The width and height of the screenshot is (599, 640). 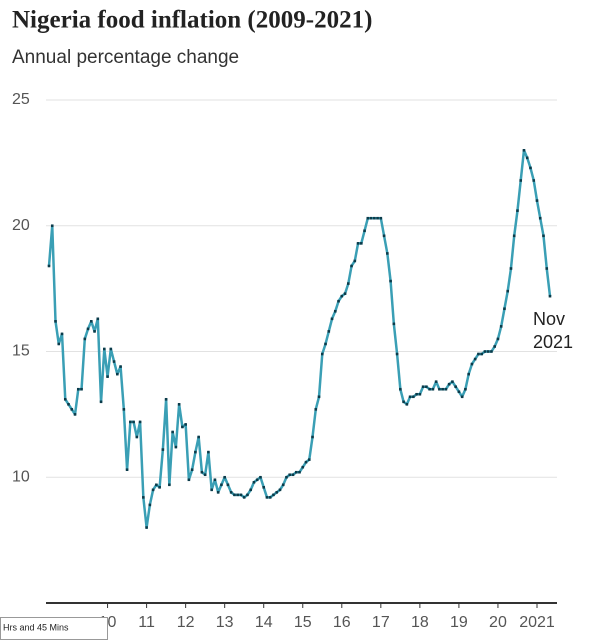 What do you see at coordinates (36, 627) in the screenshot?
I see `overlay-text: Hrs and 45 Mins` at bounding box center [36, 627].